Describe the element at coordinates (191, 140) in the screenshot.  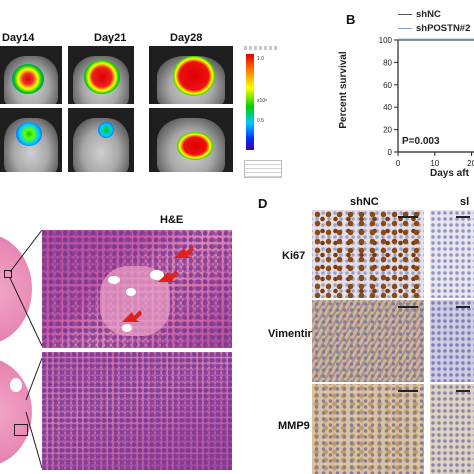
I see `ivis-image-day28-shpostn` at that location.